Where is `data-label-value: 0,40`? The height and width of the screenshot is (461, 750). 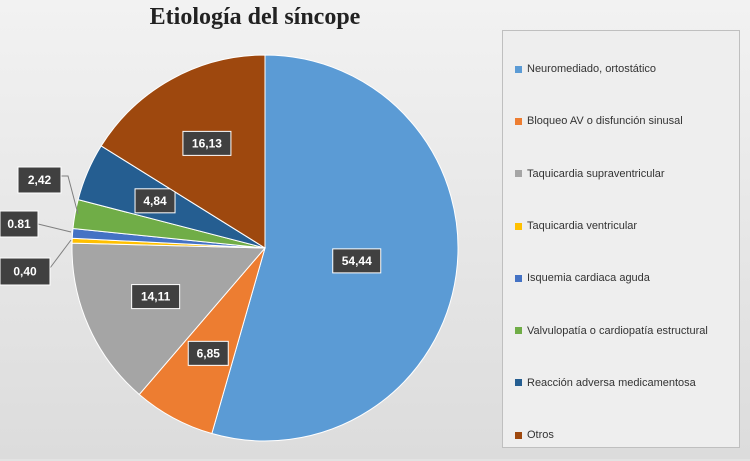 data-label-value: 0,40 is located at coordinates (25, 272).